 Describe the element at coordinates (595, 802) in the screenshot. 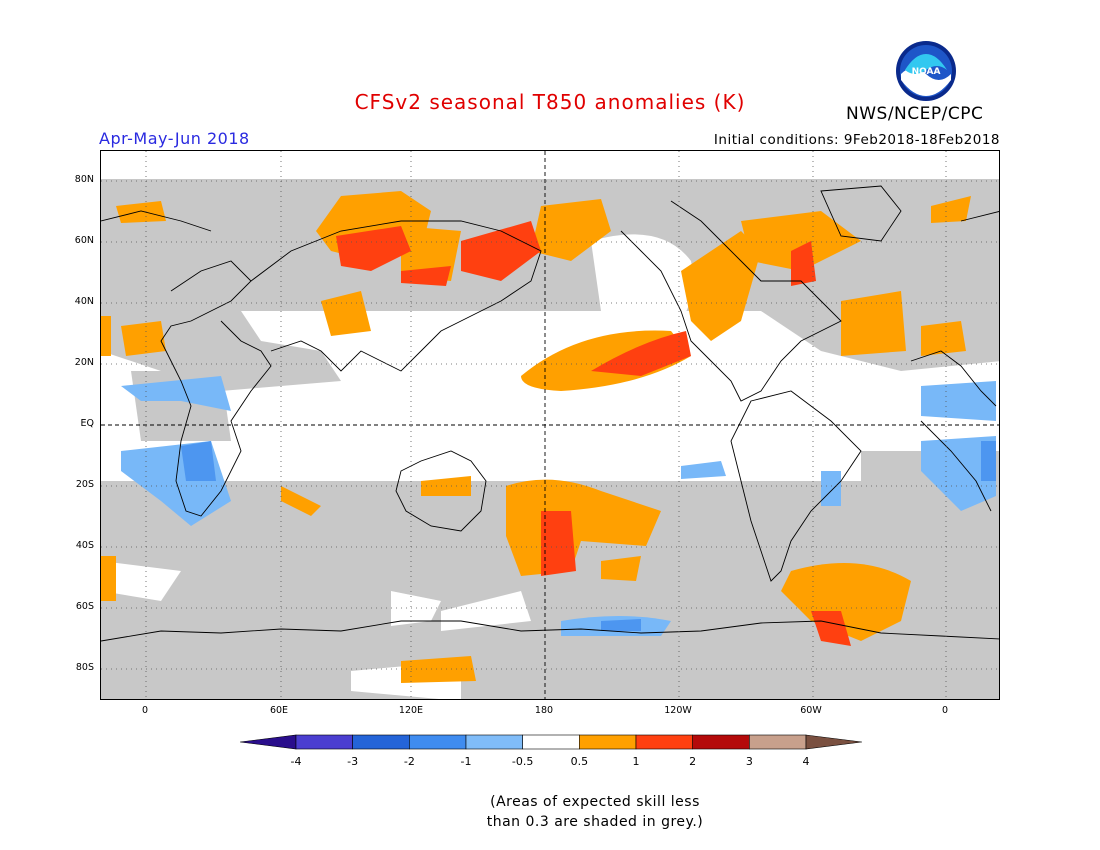

I see `skill-note-line1: (Areas of expected skill less` at that location.